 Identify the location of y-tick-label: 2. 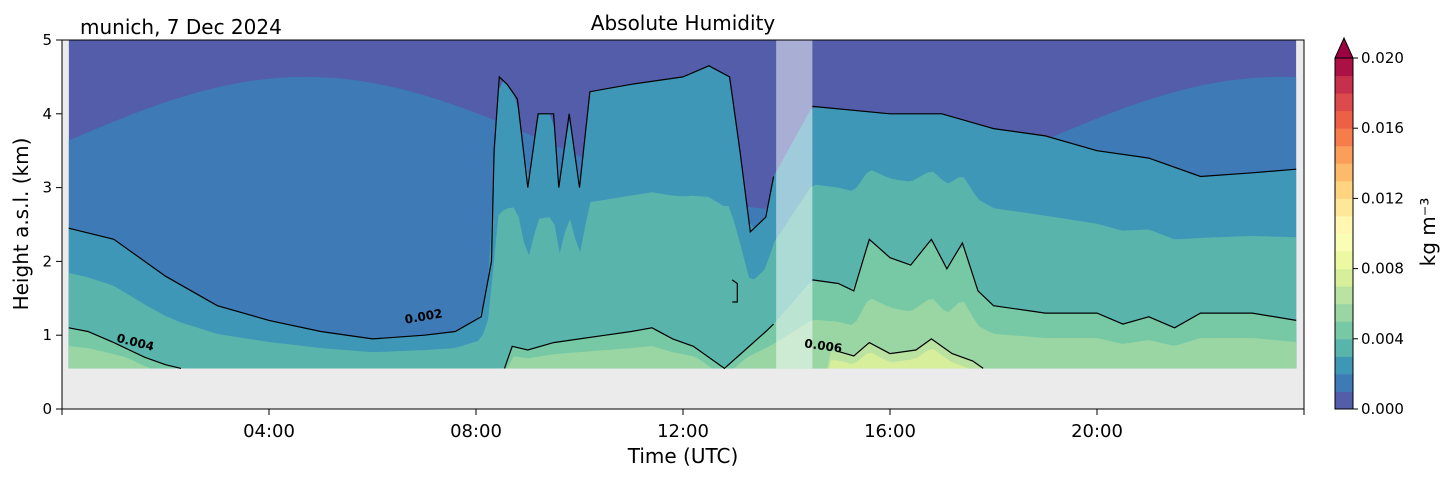
(47, 261).